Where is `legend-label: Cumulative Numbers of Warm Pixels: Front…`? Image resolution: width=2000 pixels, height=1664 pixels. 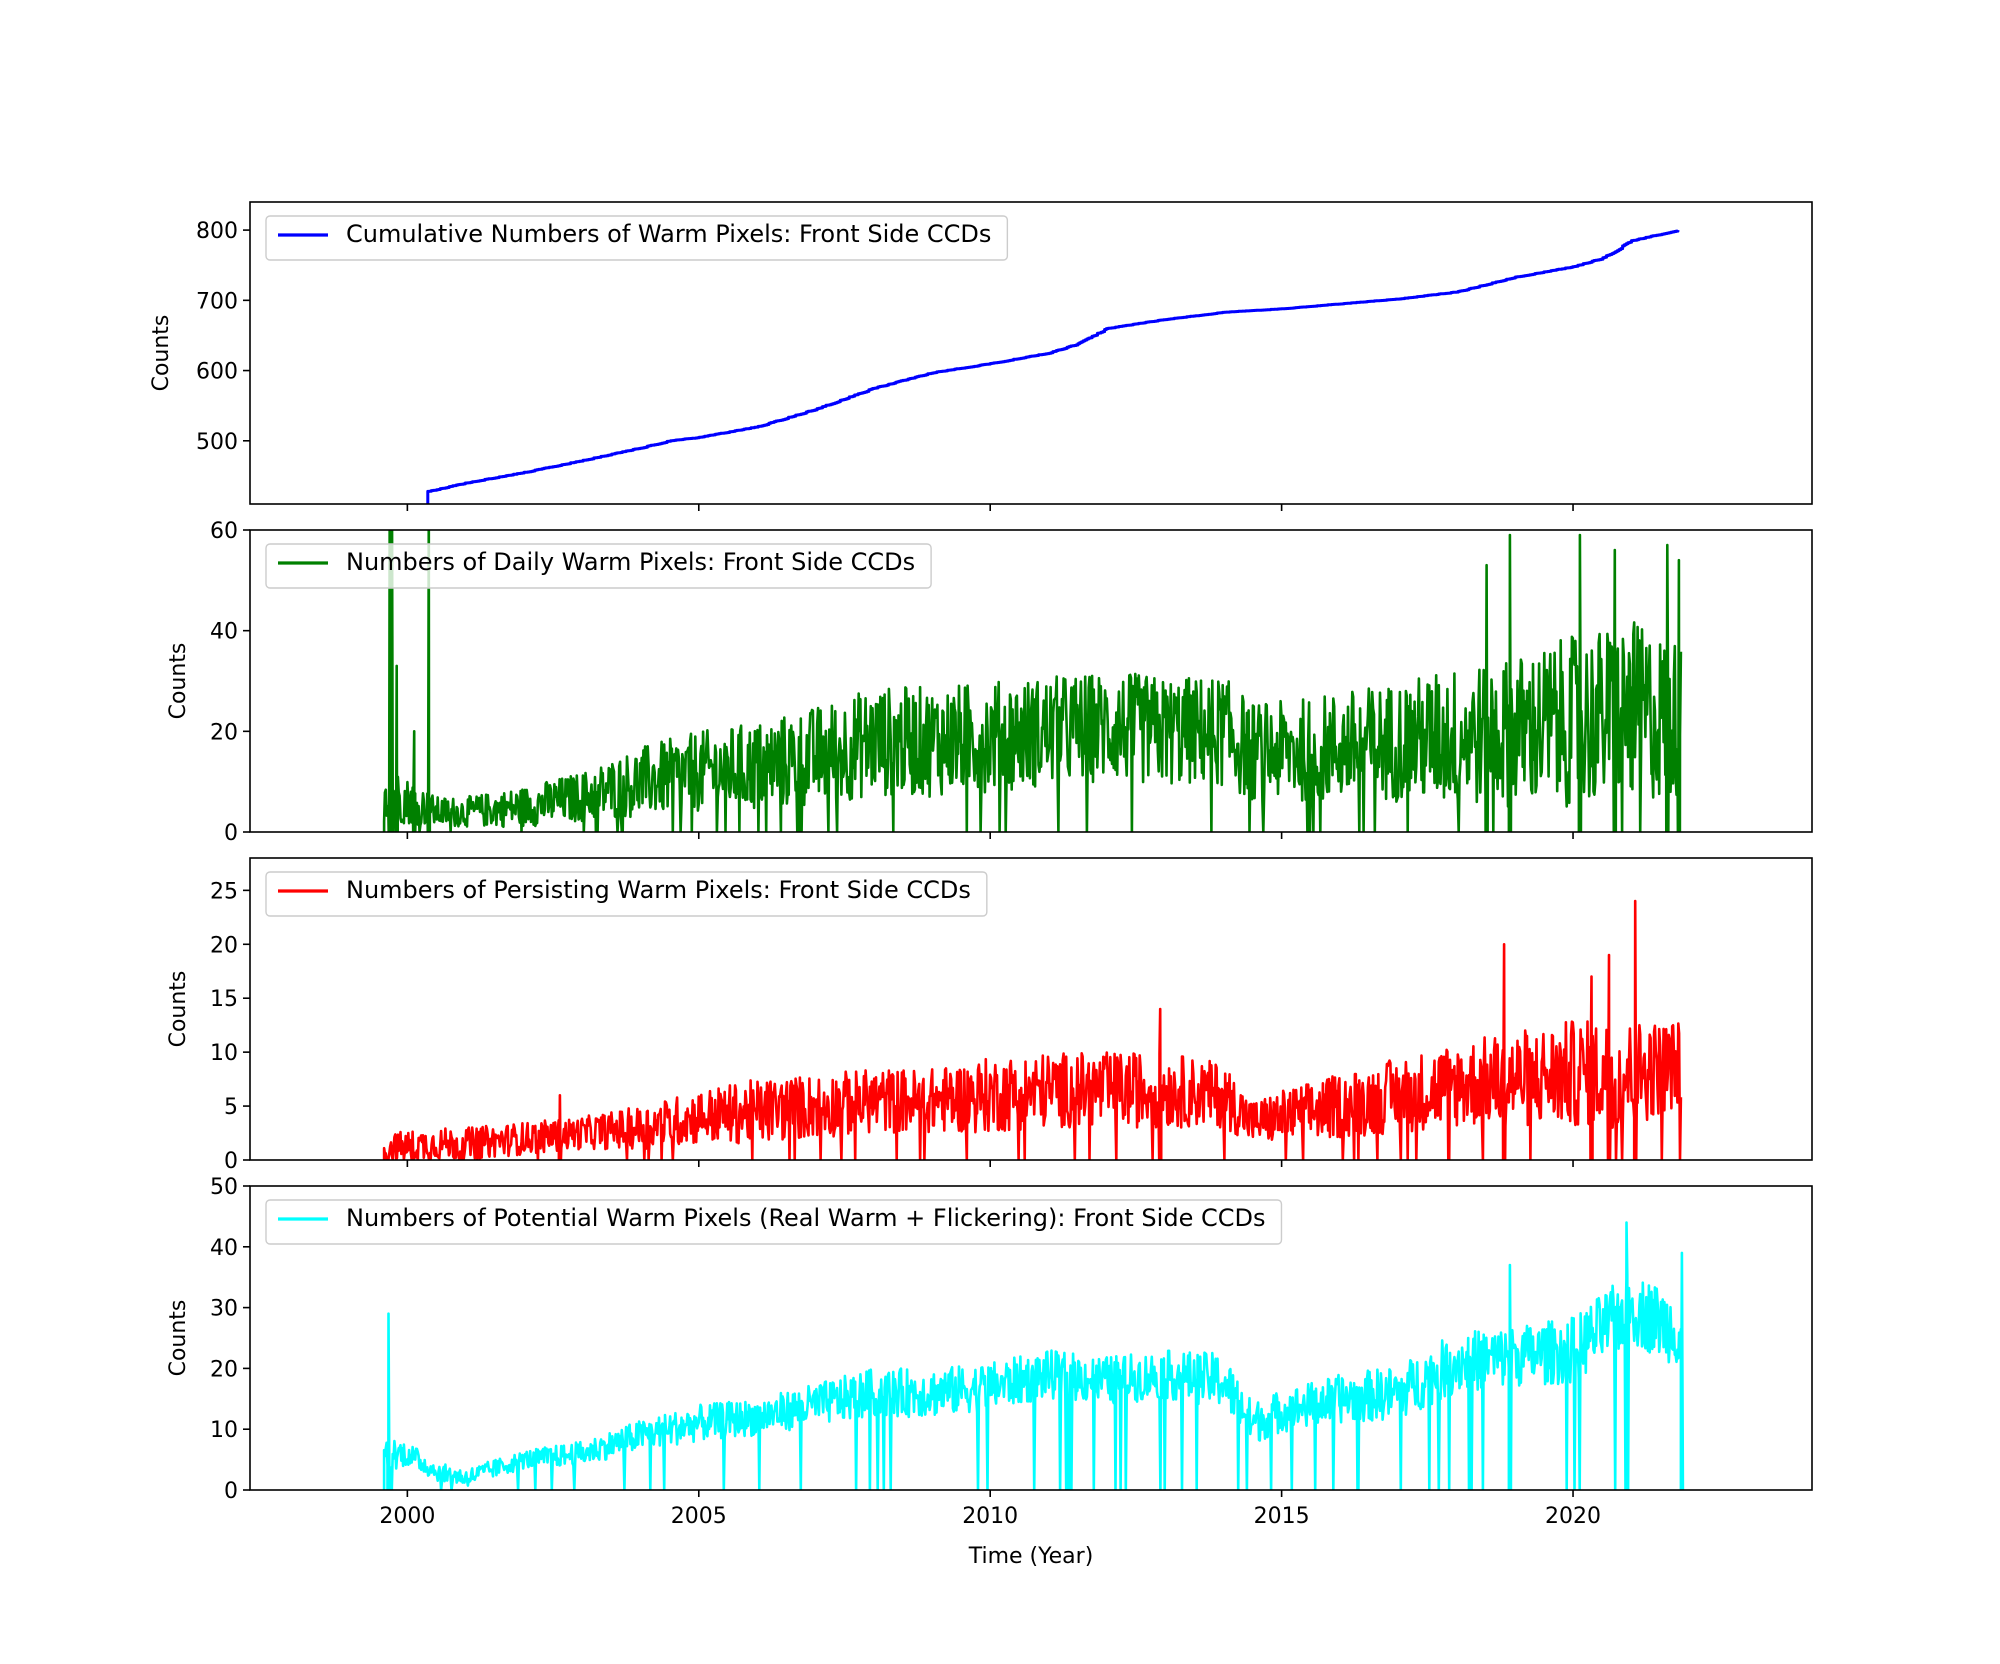
legend-label: Cumulative Numbers of Warm Pixels: Front… is located at coordinates (668, 234).